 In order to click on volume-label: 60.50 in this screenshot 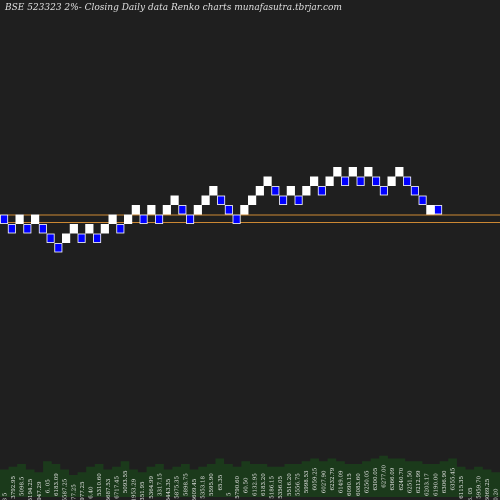, I will do `click(247, 485)`.